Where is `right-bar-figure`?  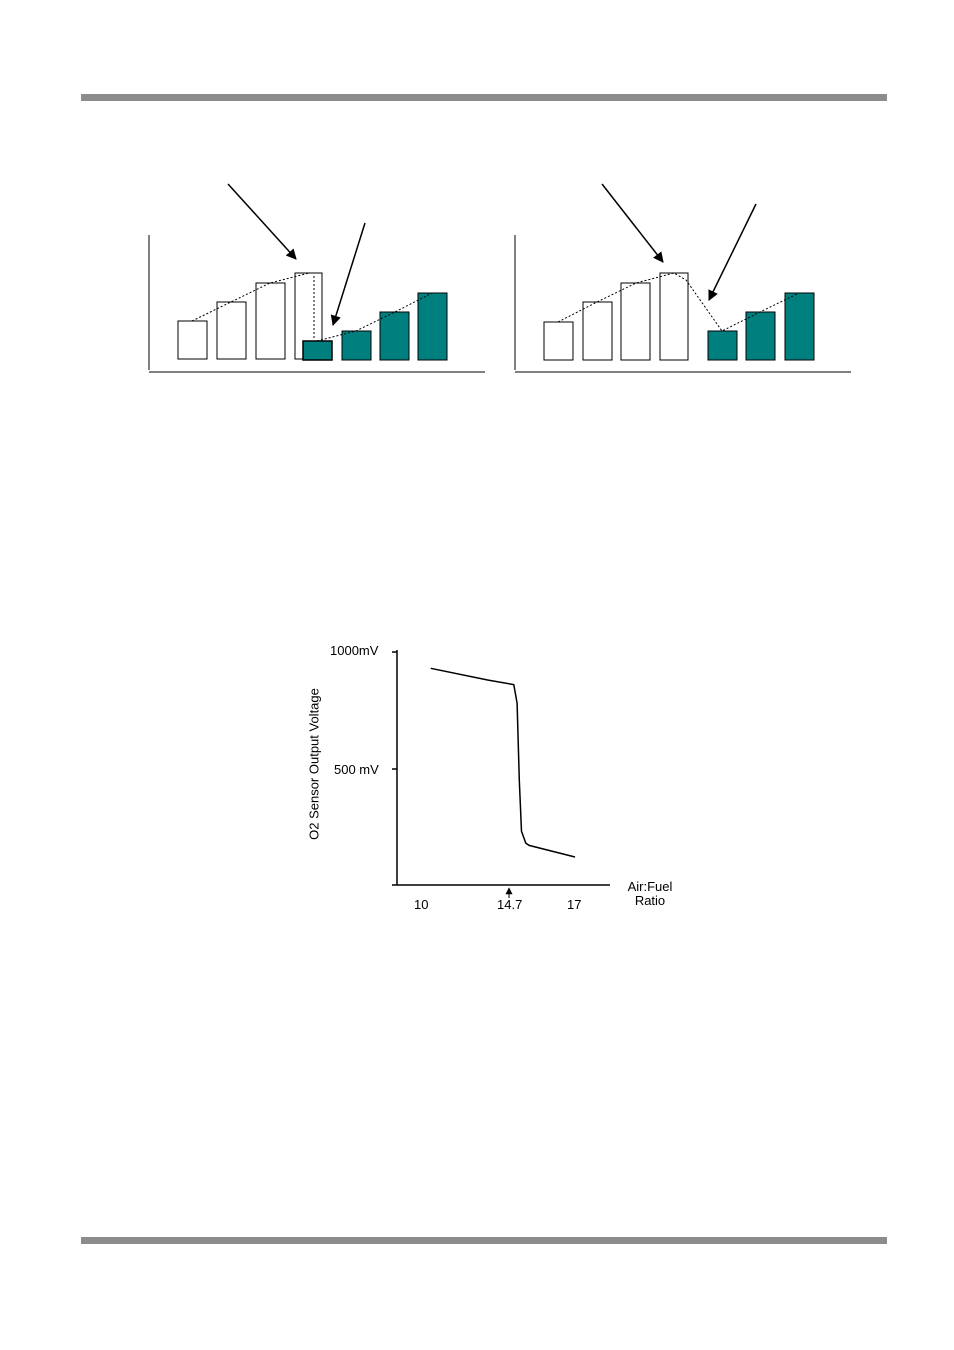 right-bar-figure is located at coordinates (682, 278).